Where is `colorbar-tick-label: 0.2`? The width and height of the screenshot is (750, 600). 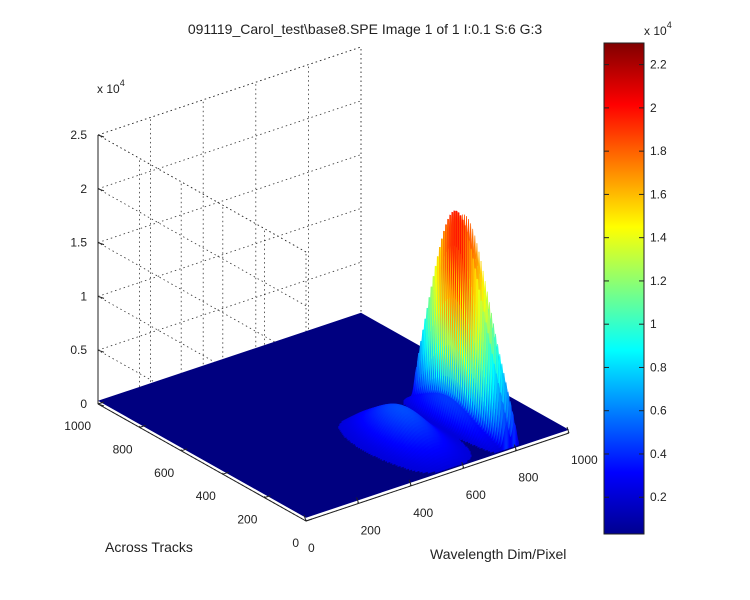 colorbar-tick-label: 0.2 is located at coordinates (658, 497).